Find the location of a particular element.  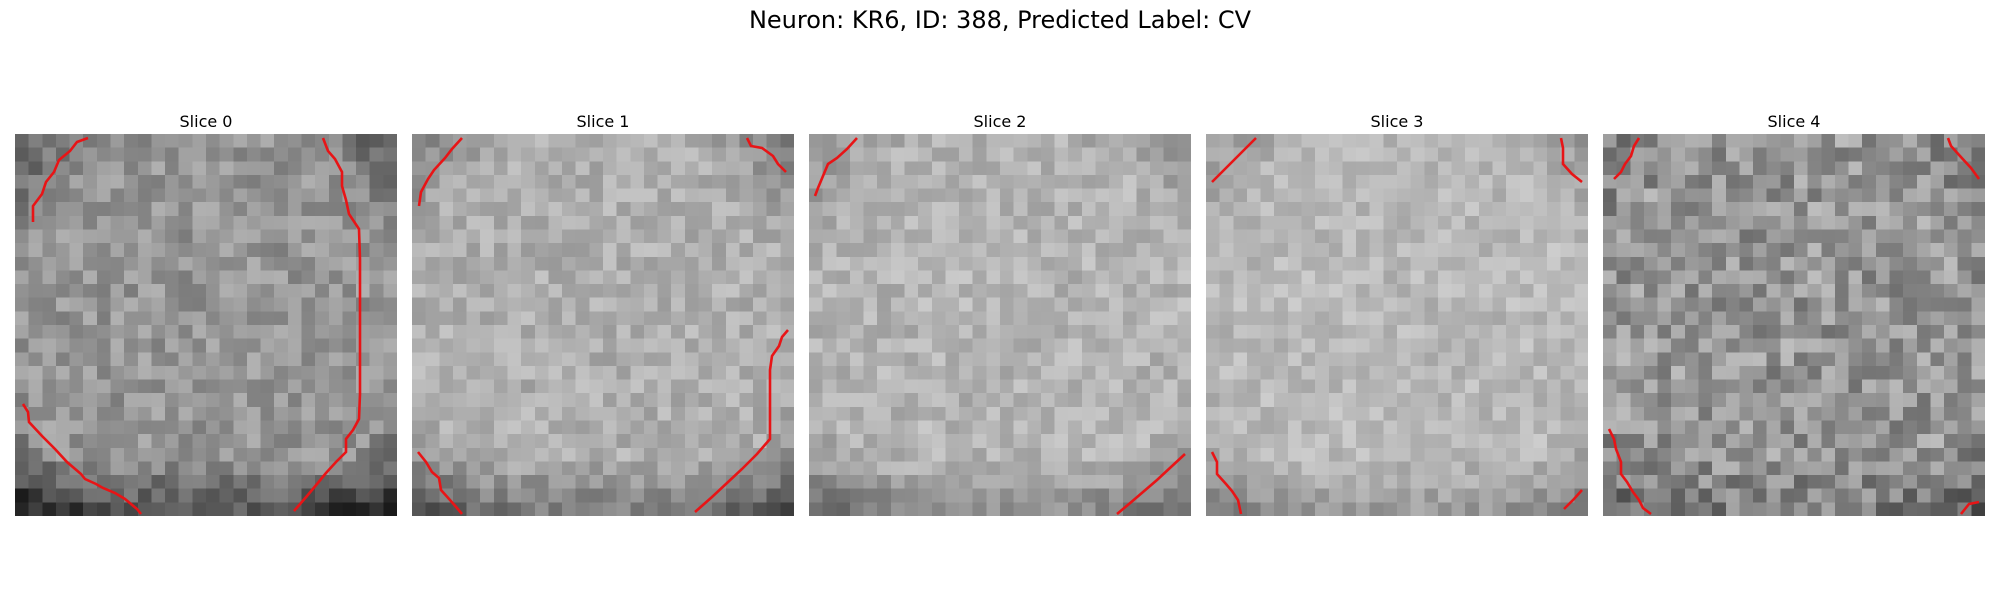

slice-title: Slice 0 is located at coordinates (206, 121).